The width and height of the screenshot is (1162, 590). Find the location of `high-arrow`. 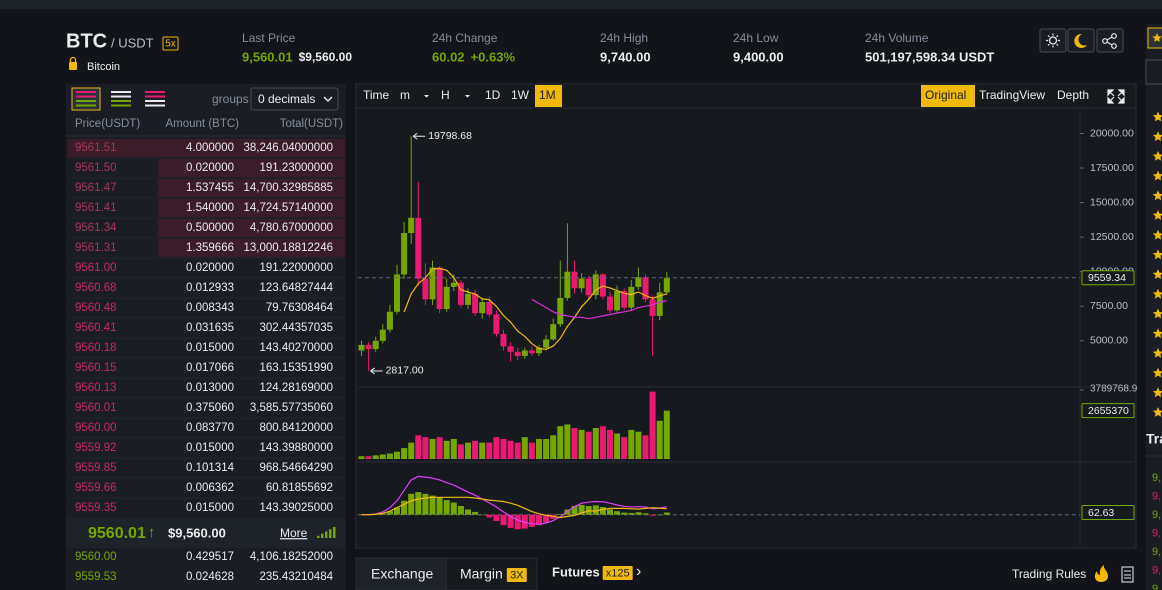

high-arrow is located at coordinates (419, 136).